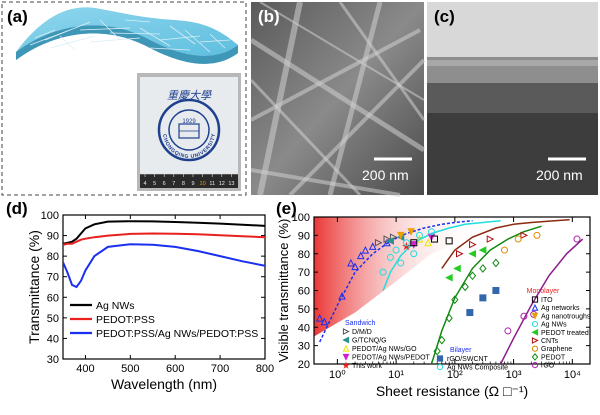  I want to click on y-tick-label-e: 80, so click(304, 255).